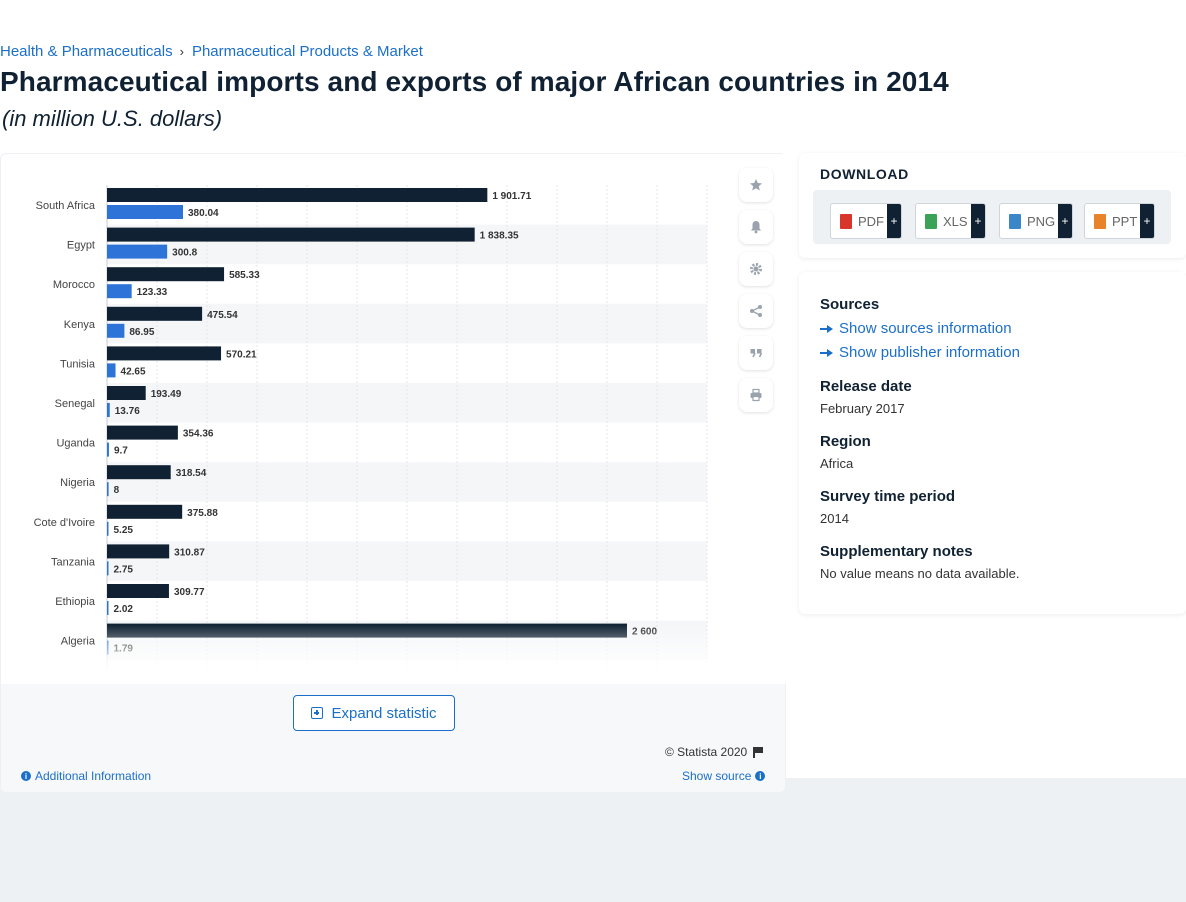  What do you see at coordinates (141, 332) in the screenshot?
I see `data-label: 86.95` at bounding box center [141, 332].